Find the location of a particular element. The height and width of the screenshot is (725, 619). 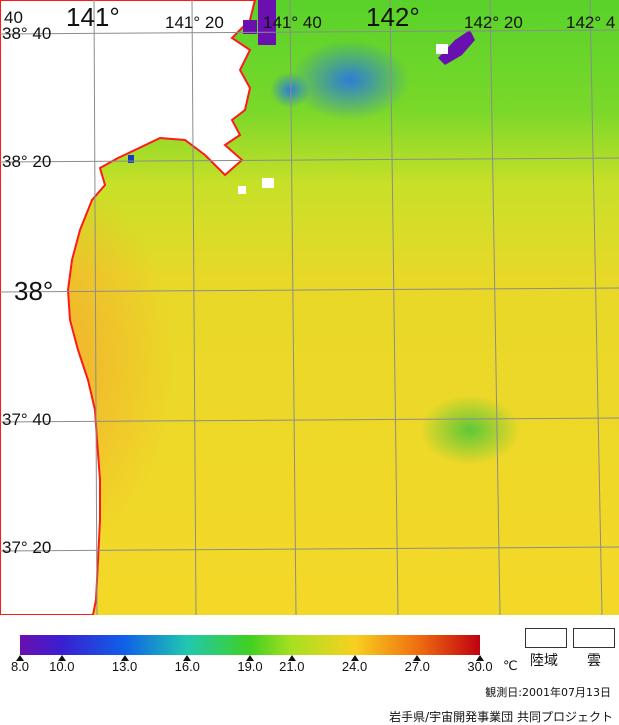

latitude-label-37-40: 37° 40 is located at coordinates (27, 419).